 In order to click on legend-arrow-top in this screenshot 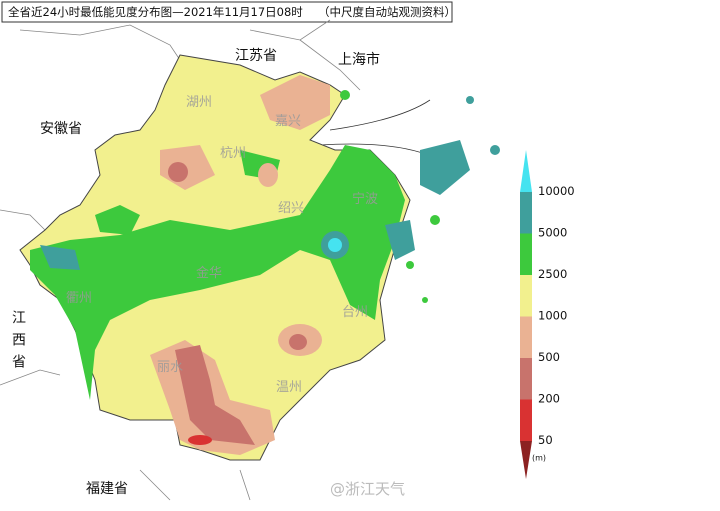, I will do `click(526, 171)`.